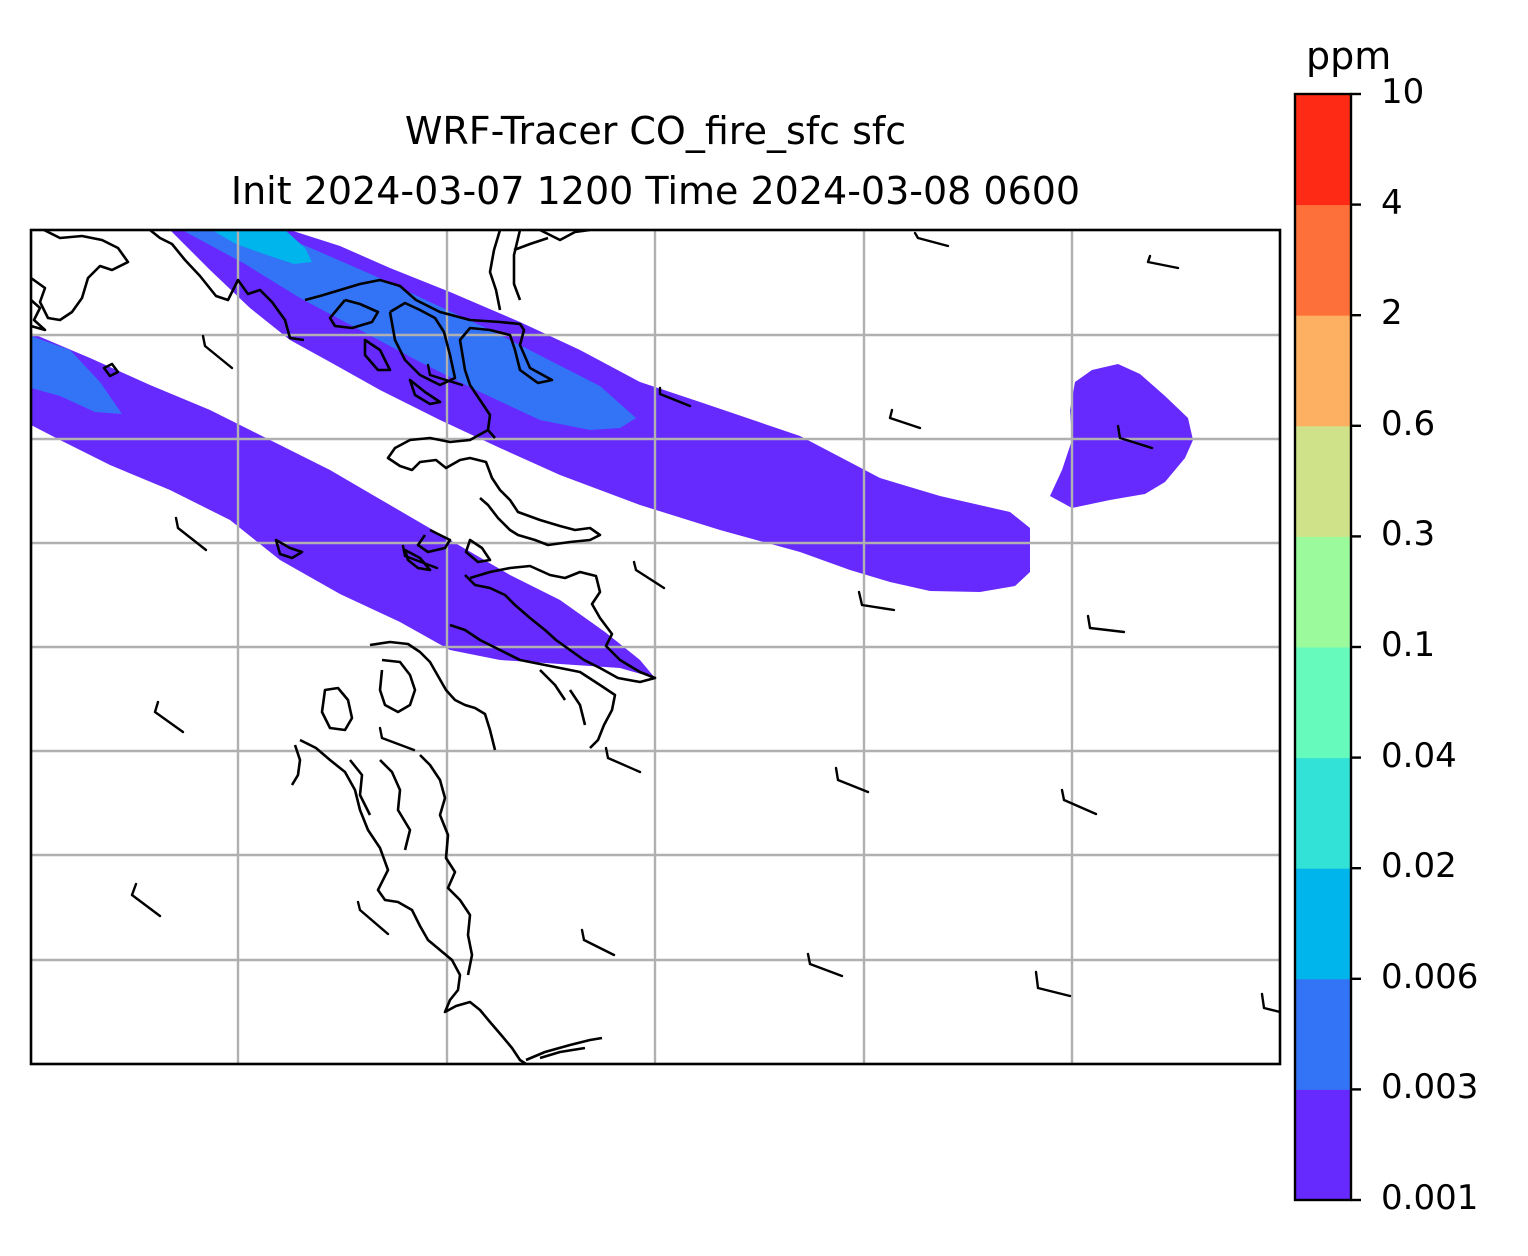 This screenshot has width=1528, height=1256. I want to click on colorbar-tick-label: 0.3, so click(1408, 534).